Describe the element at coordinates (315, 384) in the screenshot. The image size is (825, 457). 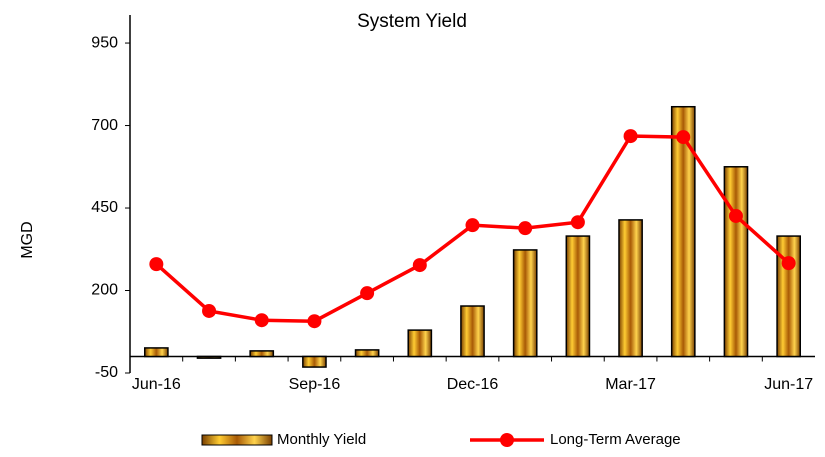
I see `x-tick-label: Sep-16` at that location.